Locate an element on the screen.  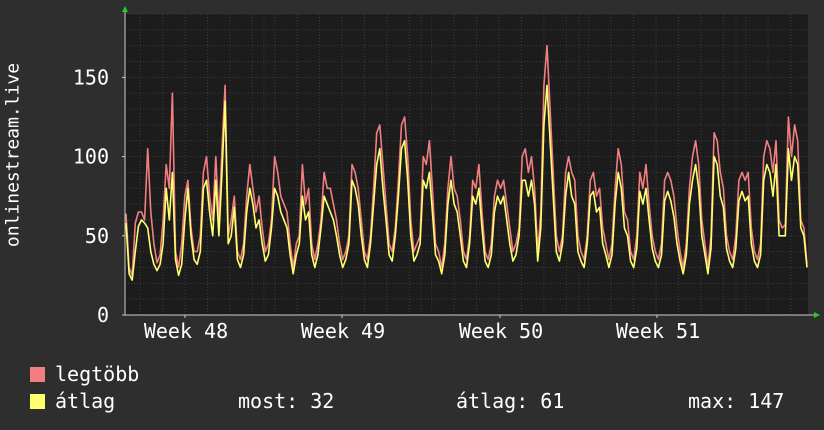
y-axis-arrow is located at coordinates (125, 9).